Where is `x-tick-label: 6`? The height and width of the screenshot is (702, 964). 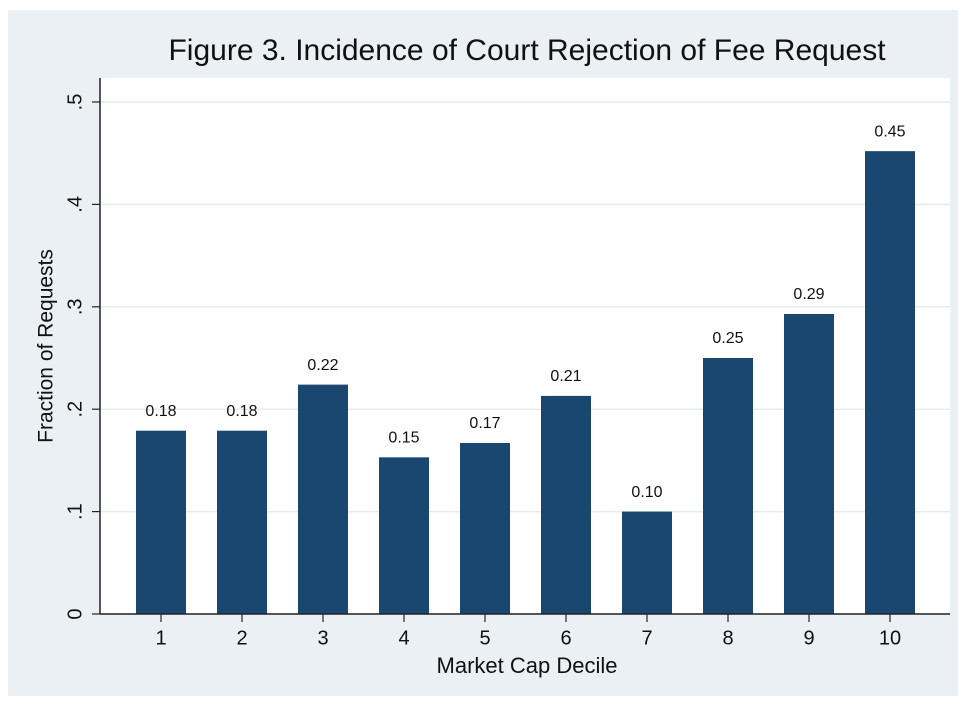 x-tick-label: 6 is located at coordinates (565, 638).